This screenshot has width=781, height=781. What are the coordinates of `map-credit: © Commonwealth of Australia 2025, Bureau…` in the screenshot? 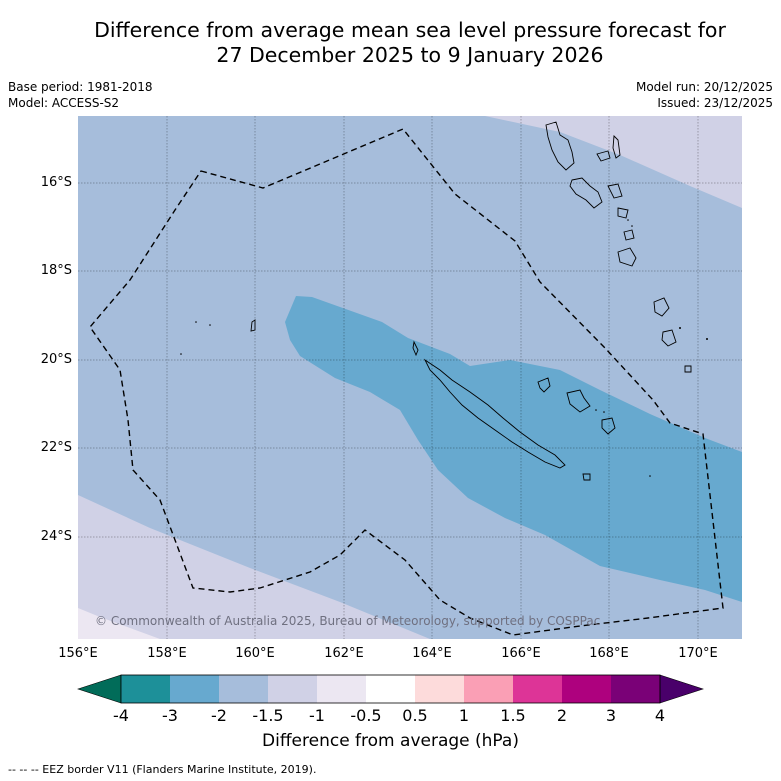 It's located at (348, 621).